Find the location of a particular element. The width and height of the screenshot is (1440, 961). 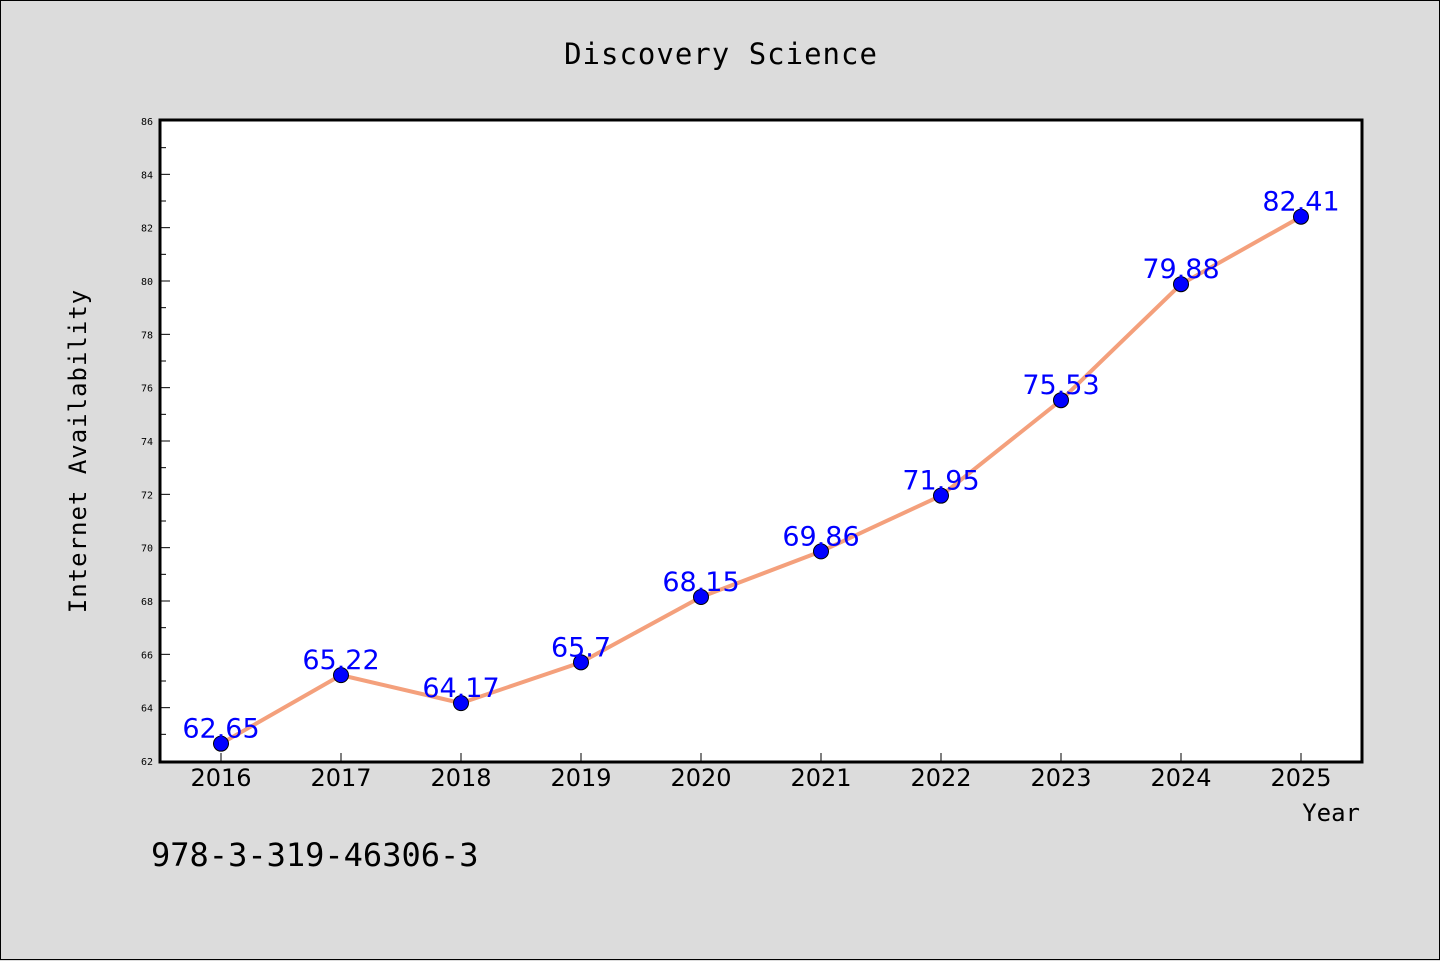

y-tick-label: 62 is located at coordinates (147, 762).